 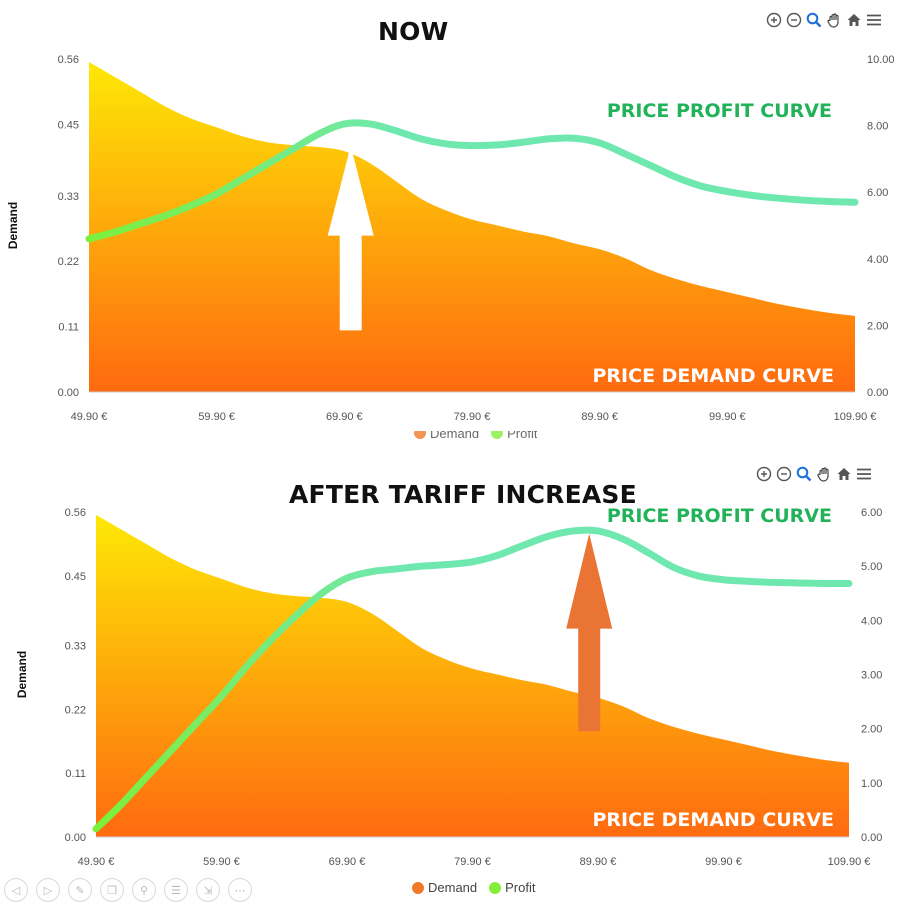 I want to click on y-right-tick-label: 1.00, so click(x=871, y=784).